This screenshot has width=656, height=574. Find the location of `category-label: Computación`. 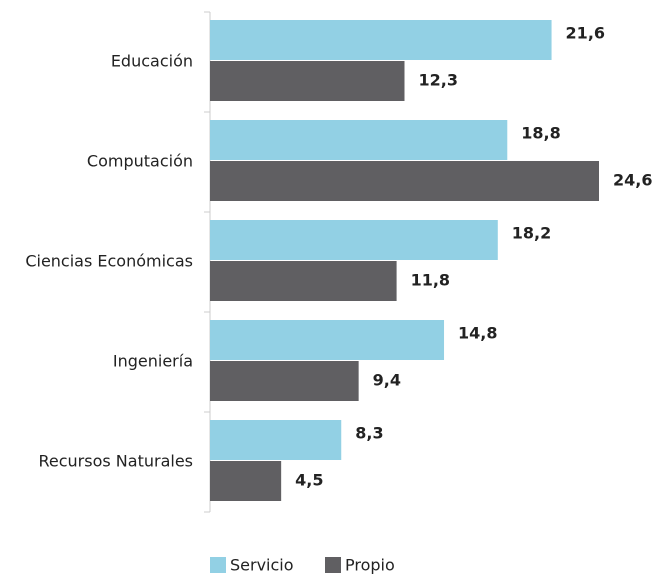

category-label: Computación is located at coordinates (140, 161).